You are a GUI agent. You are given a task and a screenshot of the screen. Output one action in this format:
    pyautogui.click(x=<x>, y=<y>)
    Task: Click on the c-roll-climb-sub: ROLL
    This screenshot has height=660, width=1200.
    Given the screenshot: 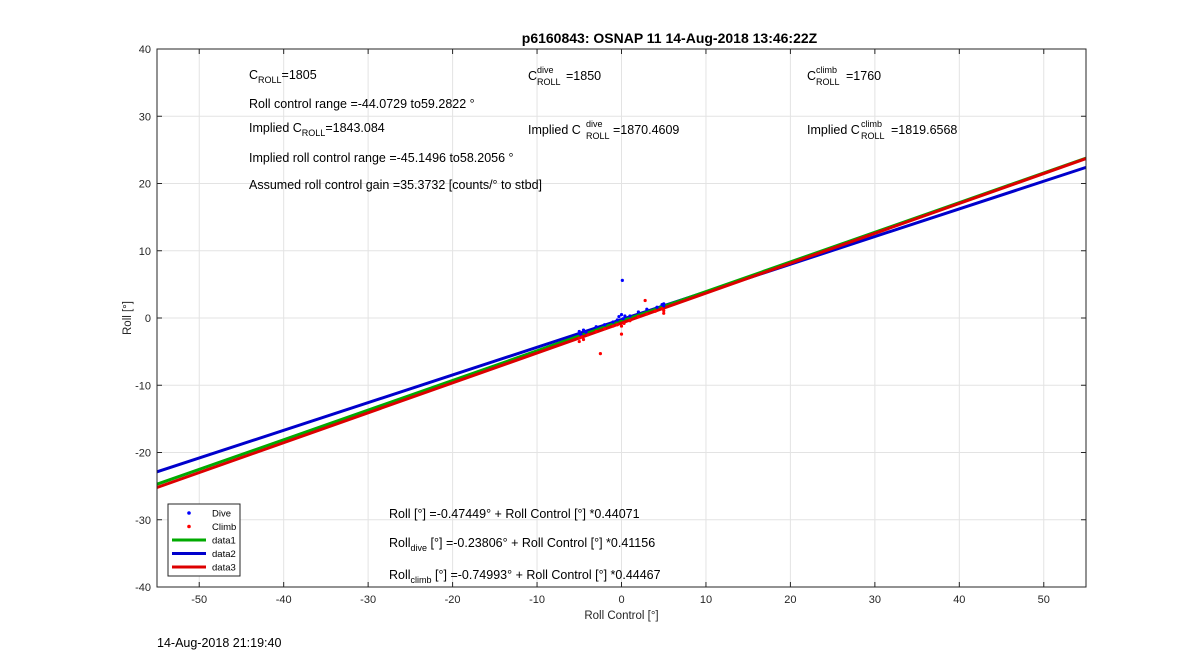 What is the action you would take?
    pyautogui.click(x=828, y=82)
    